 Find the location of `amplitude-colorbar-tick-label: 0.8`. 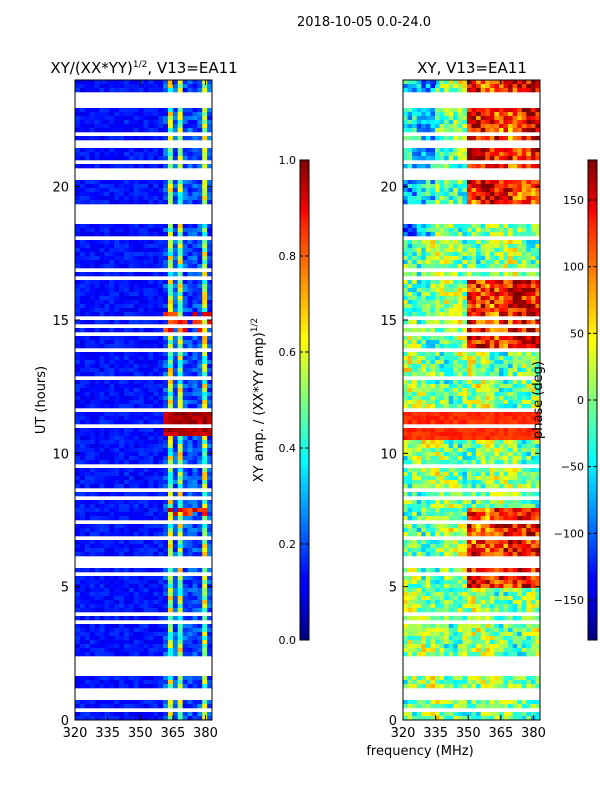

amplitude-colorbar-tick-label: 0.8 is located at coordinates (288, 256).